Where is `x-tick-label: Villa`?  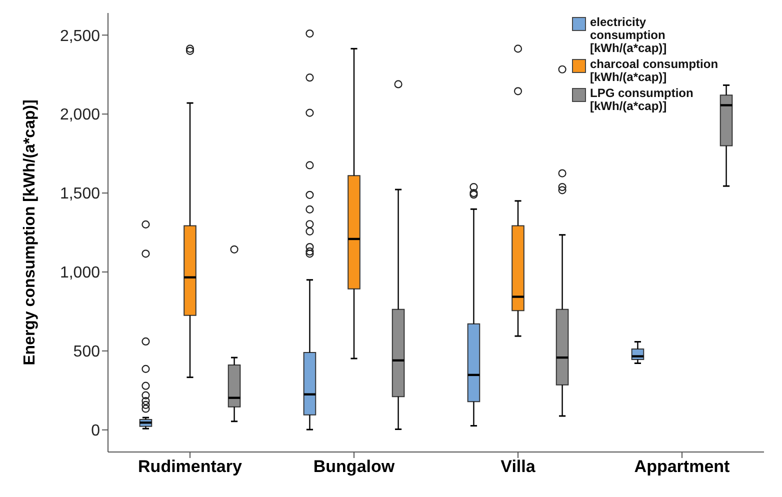 x-tick-label: Villa is located at coordinates (518, 466).